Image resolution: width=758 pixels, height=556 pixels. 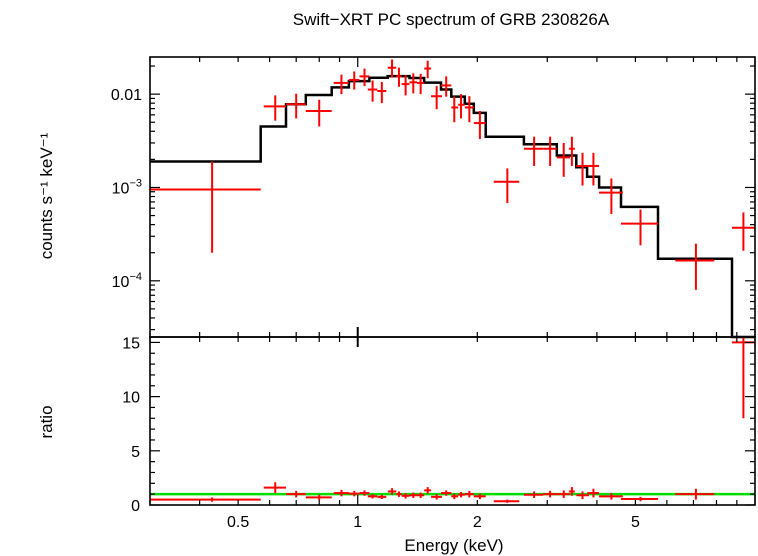 I want to click on ratio-y-tick-label: 5, so click(x=135, y=452).